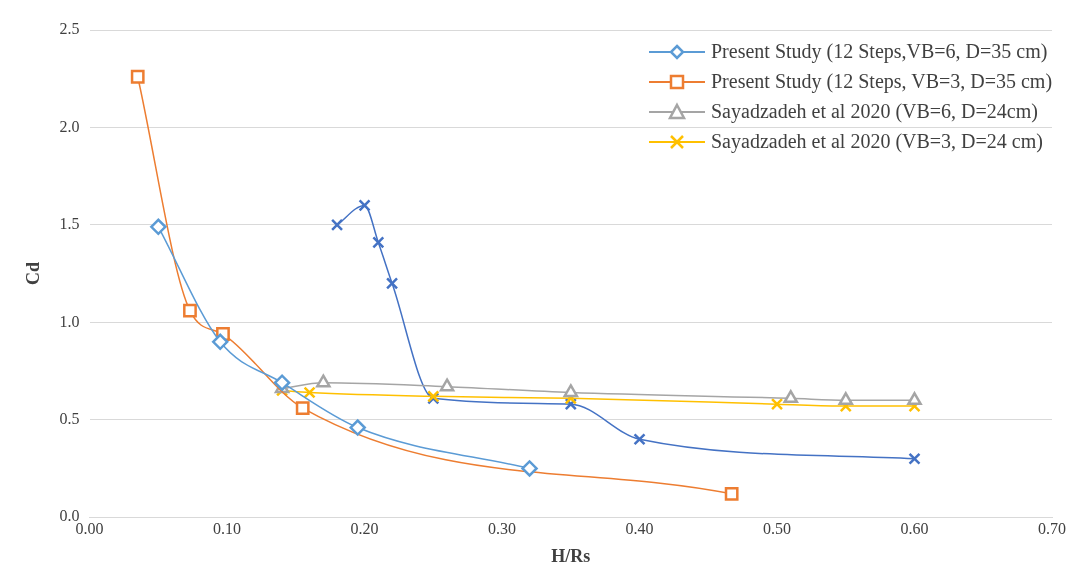  I want to click on y-tick-label: 1.5, so click(69, 224).